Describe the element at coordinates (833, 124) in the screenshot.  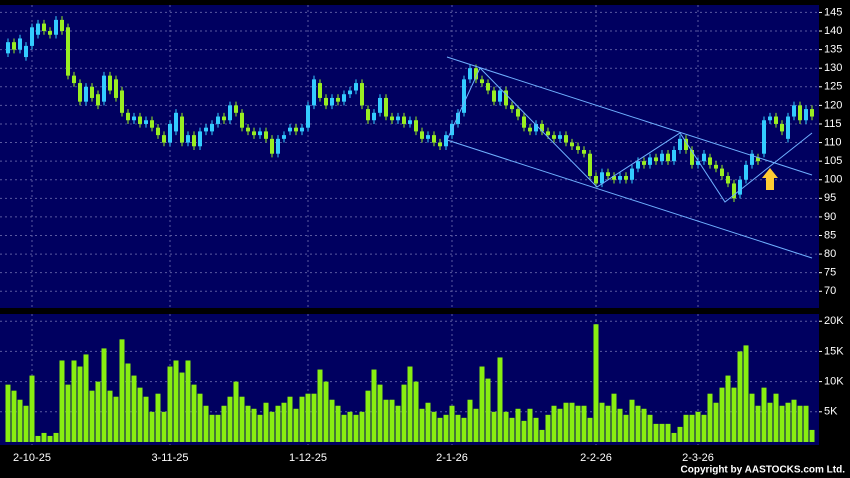
I see `y-tick-label: 115` at that location.